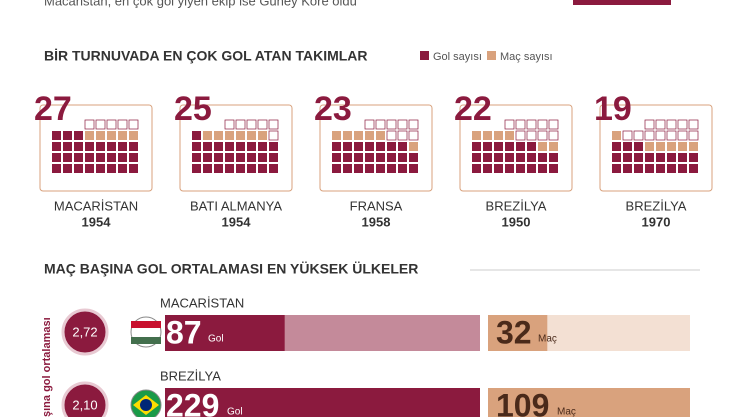 The width and height of the screenshot is (740, 417). What do you see at coordinates (146, 405) in the screenshot?
I see `flag-globe` at bounding box center [146, 405].